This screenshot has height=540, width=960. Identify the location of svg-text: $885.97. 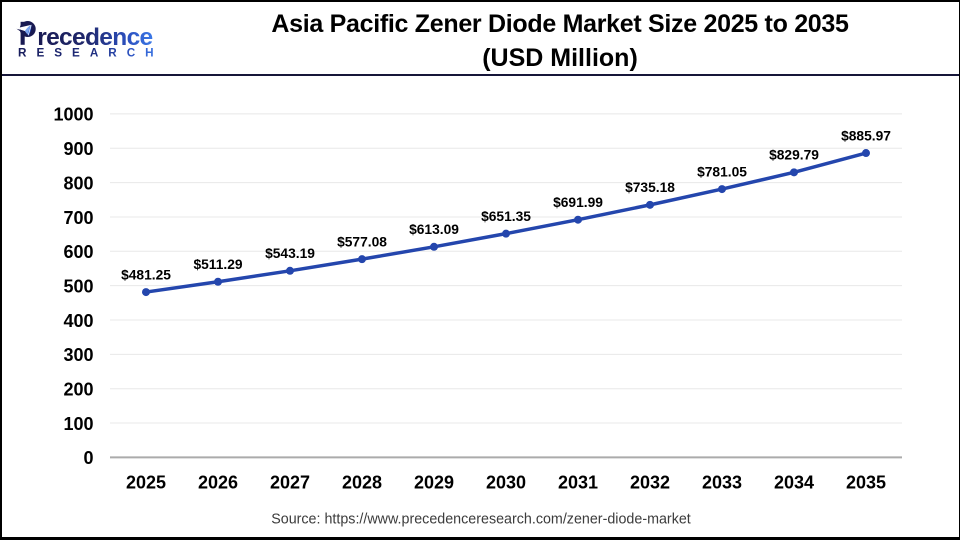
(866, 135).